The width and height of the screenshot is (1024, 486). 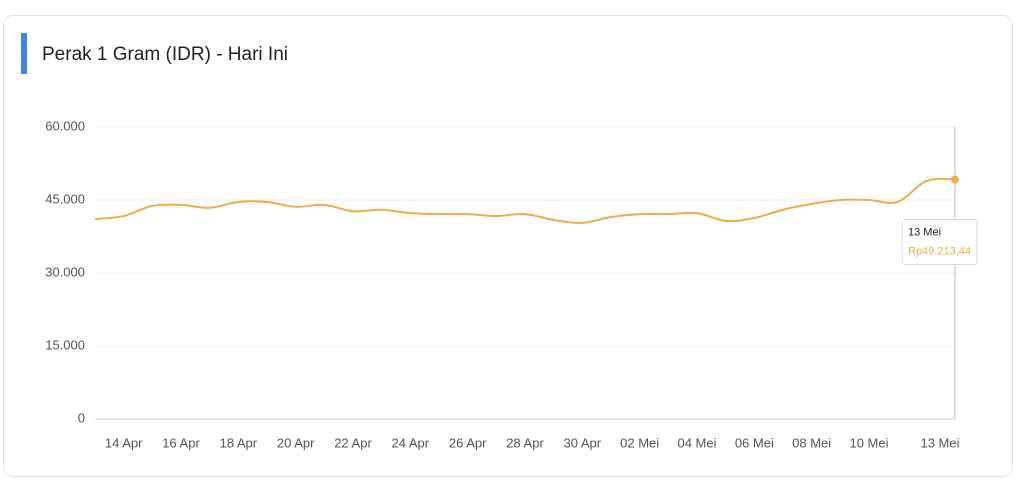 What do you see at coordinates (81, 417) in the screenshot?
I see `y-tick-label: 0` at bounding box center [81, 417].